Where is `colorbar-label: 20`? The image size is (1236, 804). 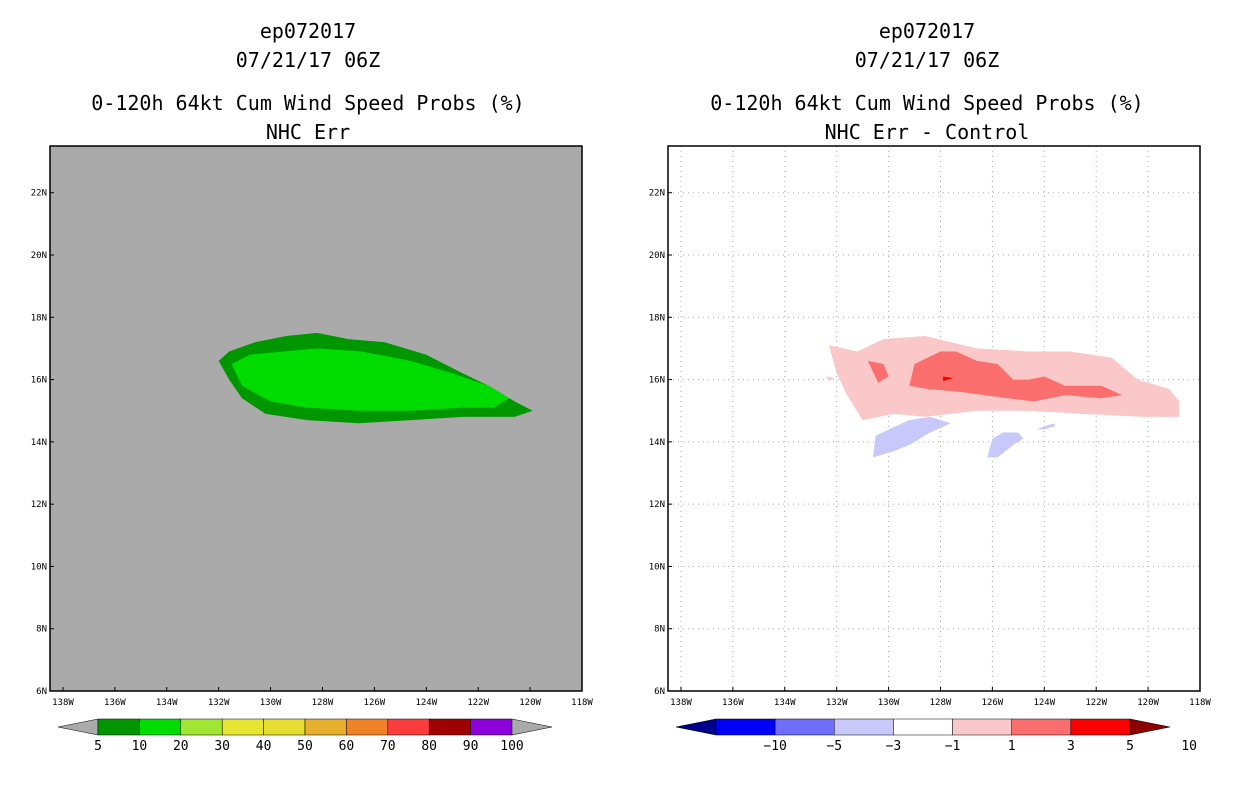 colorbar-label: 20 is located at coordinates (181, 746).